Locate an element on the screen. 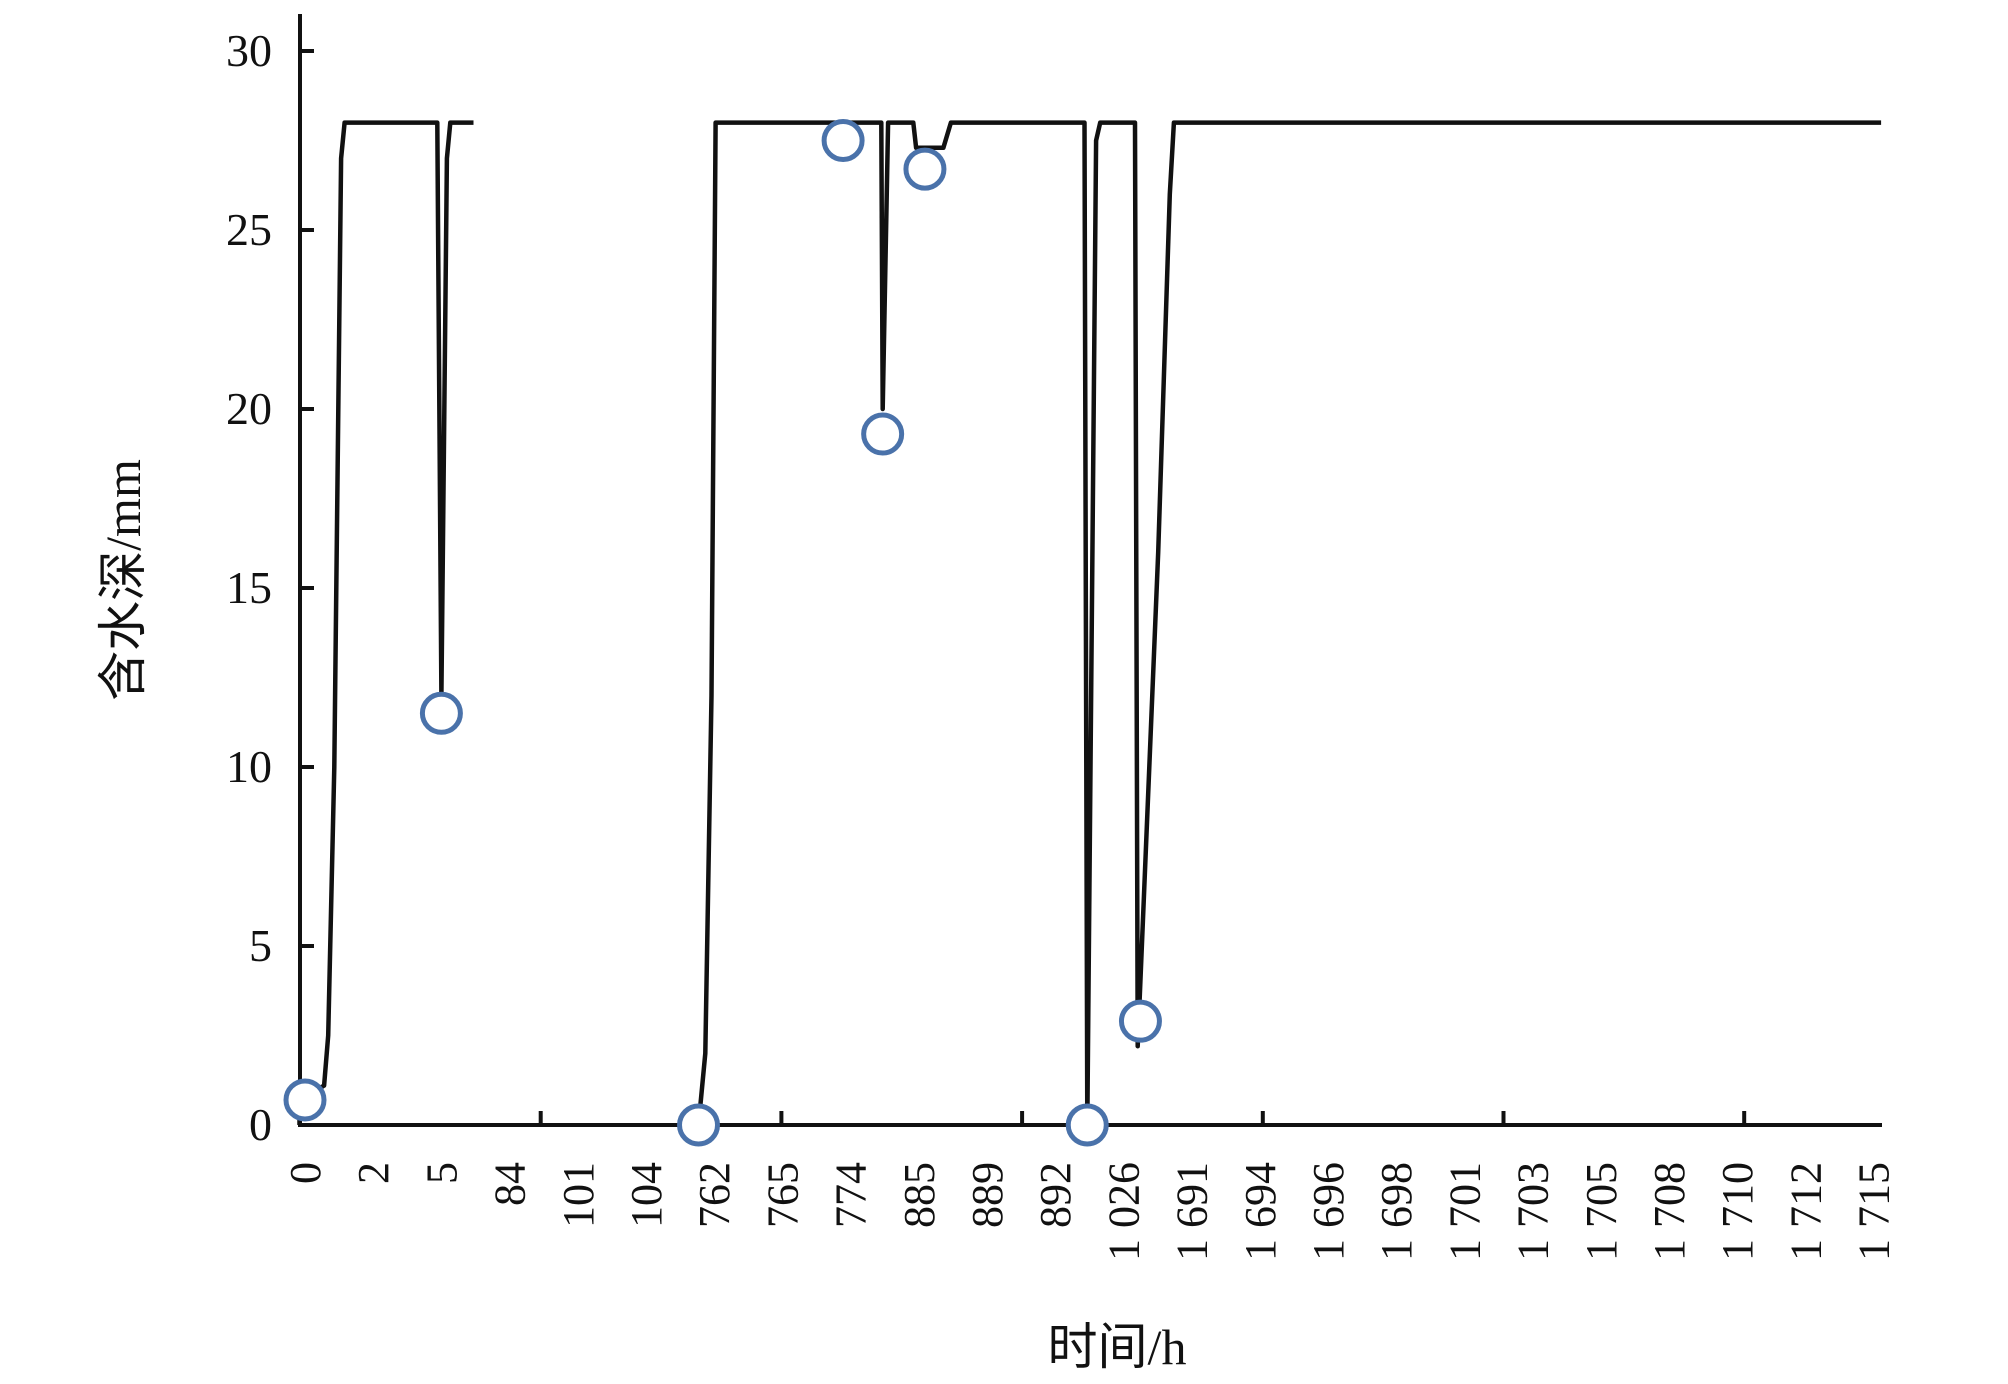 This screenshot has width=2008, height=1384. y-tick-label: 15 is located at coordinates (249, 587).